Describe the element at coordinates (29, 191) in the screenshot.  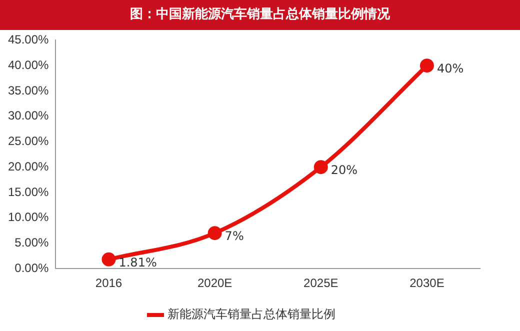
I see `y-tick-label: 15.00%` at that location.